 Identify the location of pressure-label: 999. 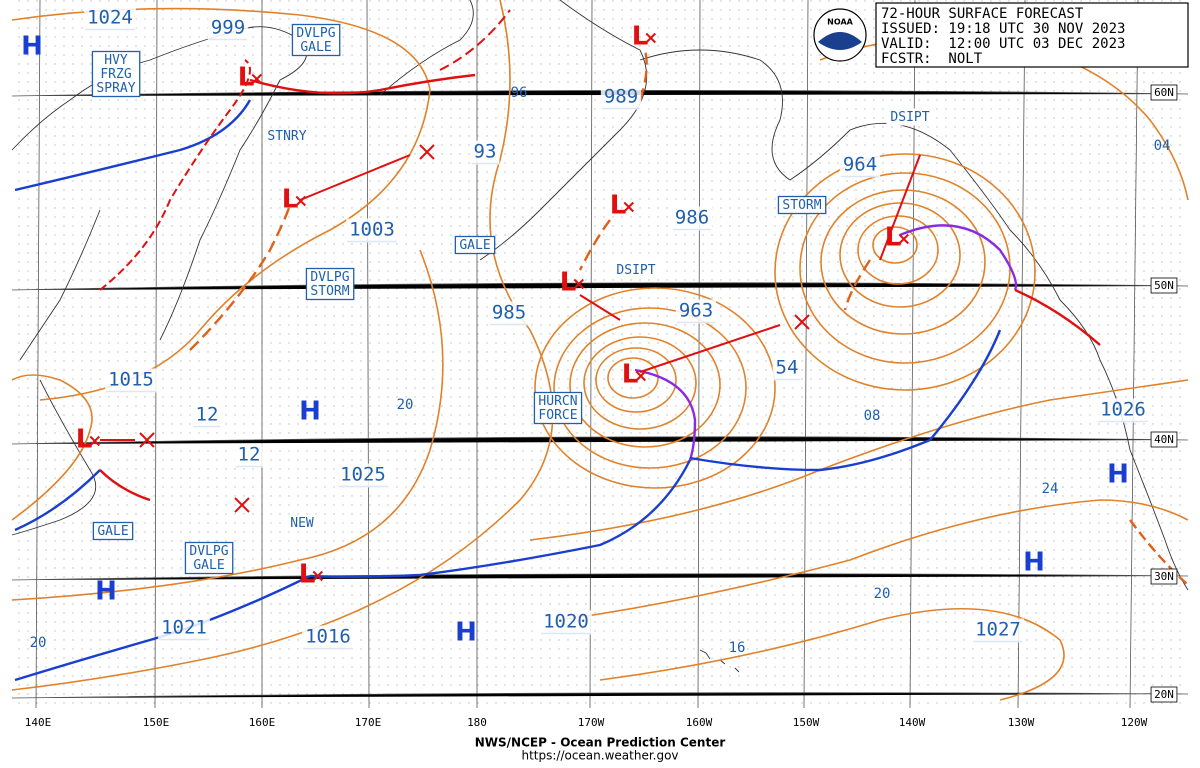
(228, 28).